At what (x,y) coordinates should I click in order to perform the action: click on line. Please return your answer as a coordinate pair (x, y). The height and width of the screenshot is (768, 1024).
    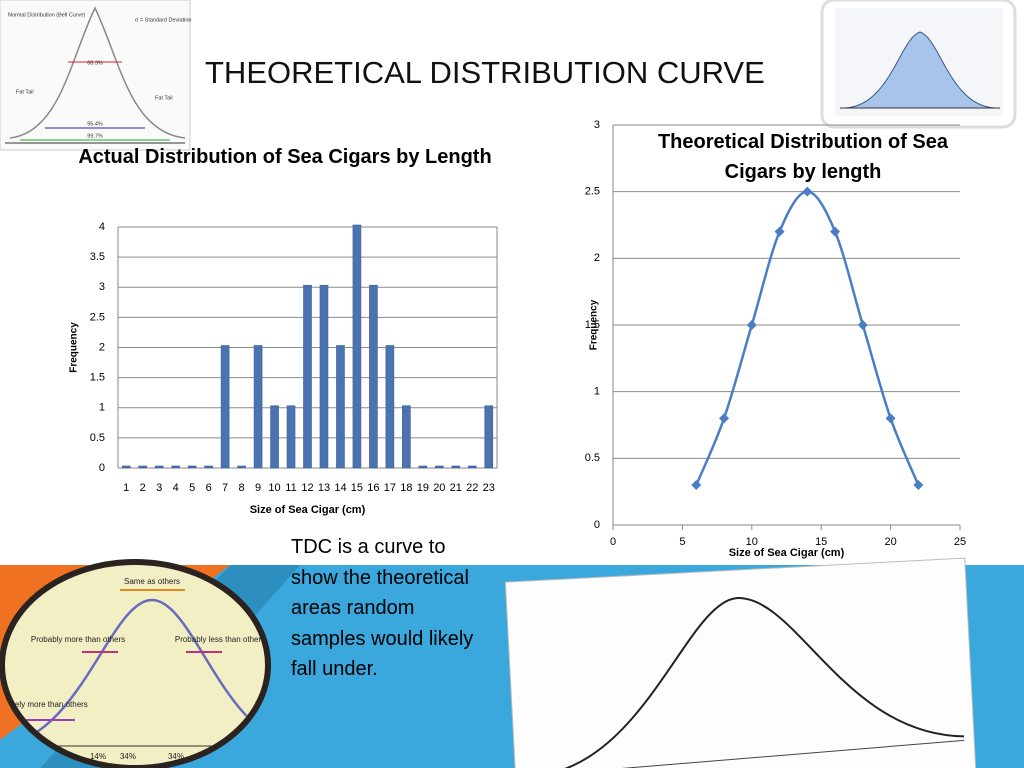
    Looking at the image, I should click on (807, 338).